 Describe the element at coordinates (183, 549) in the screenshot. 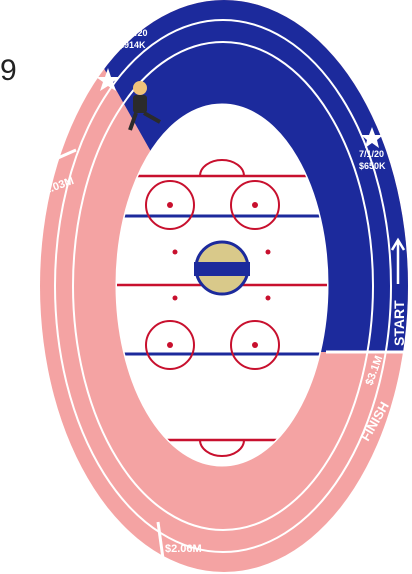

I see `track-marker: $2.06M` at that location.